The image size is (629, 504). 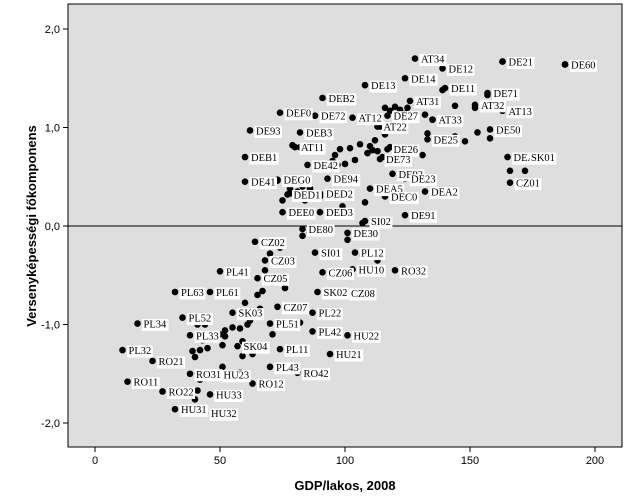 What do you see at coordinates (349, 355) in the screenshot?
I see `point-label-text: HU21` at bounding box center [349, 355].